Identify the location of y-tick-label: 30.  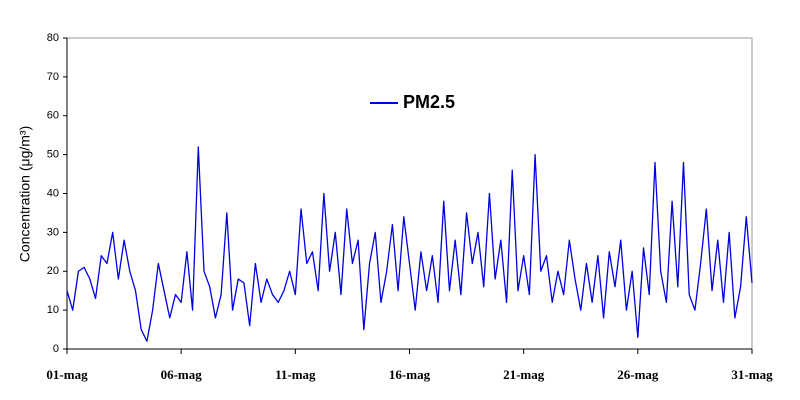
(53, 232).